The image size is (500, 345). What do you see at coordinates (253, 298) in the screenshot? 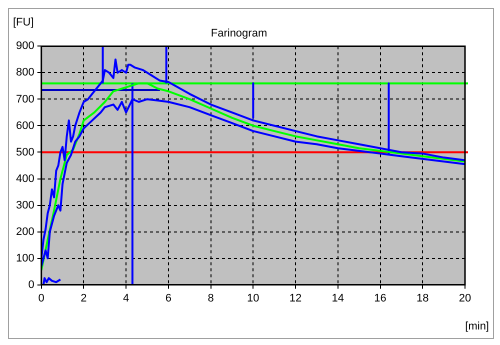
I see `x-tick-label: 10` at bounding box center [253, 298].